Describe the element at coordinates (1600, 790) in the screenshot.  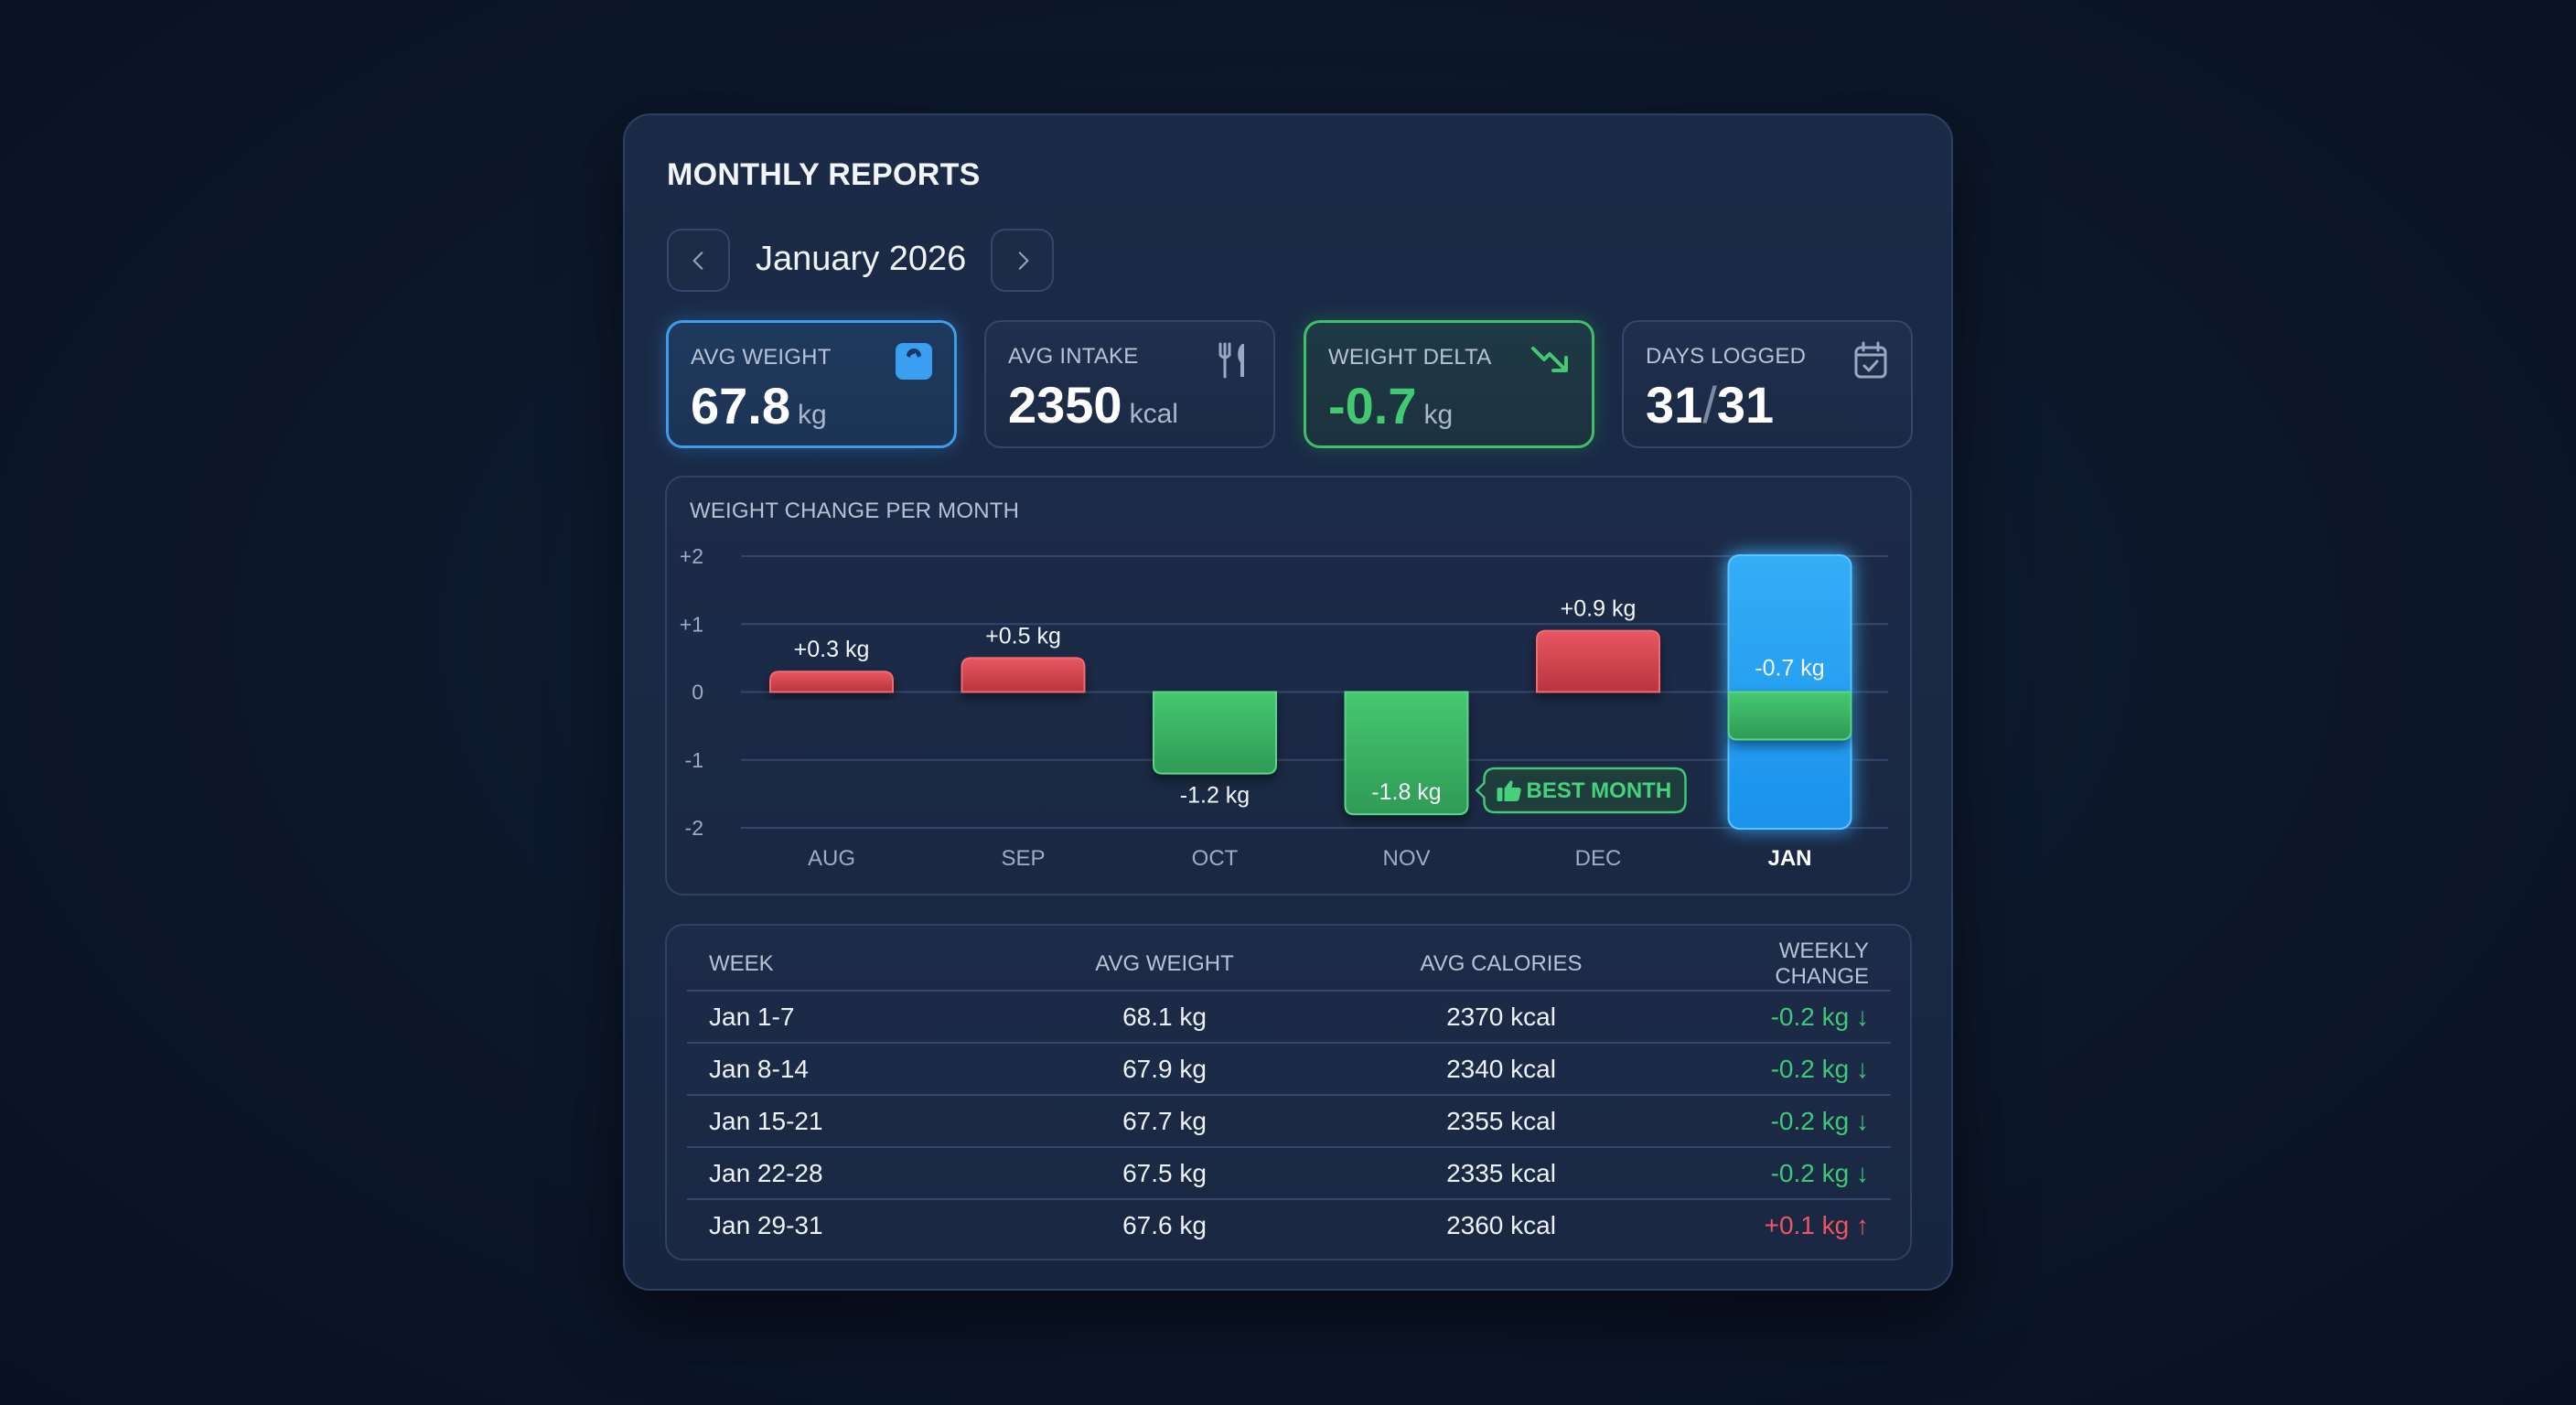
I see `best-month-text: BEST MONTH` at that location.